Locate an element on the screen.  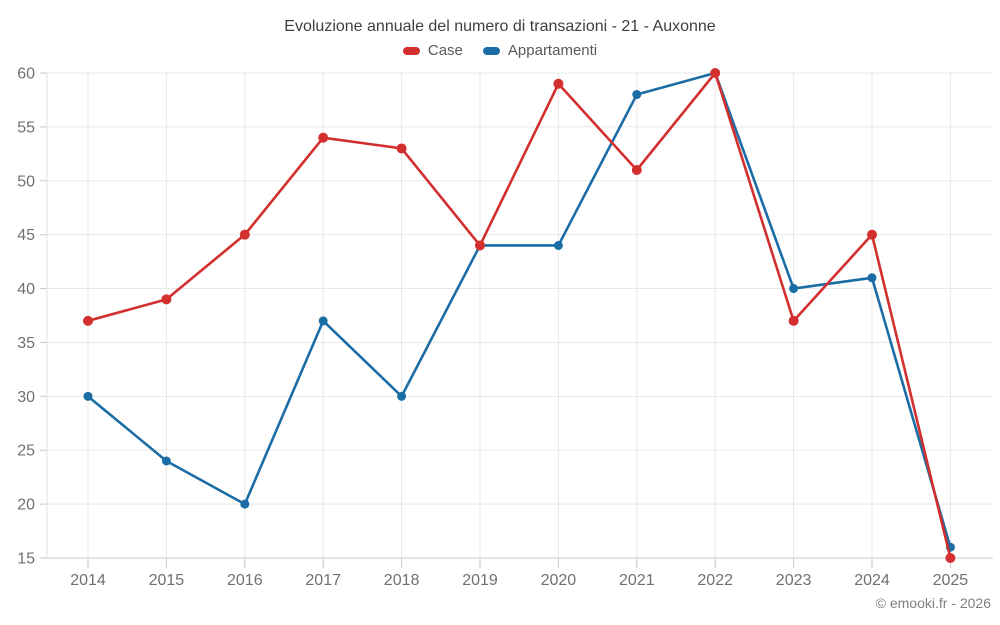
case-series-swatch-icon is located at coordinates (411, 50).